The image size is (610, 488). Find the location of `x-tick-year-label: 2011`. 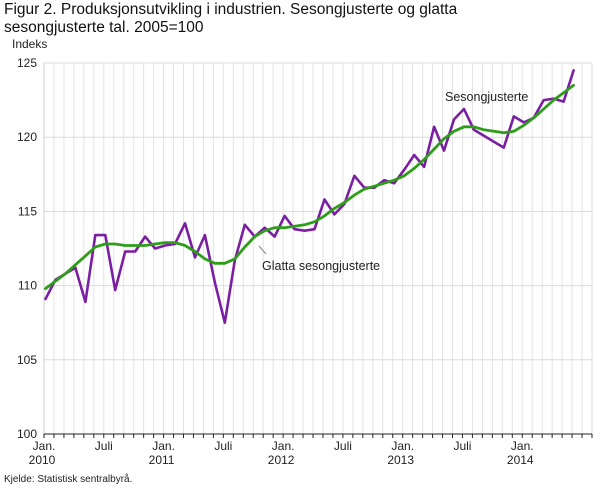

x-tick-year-label: 2011 is located at coordinates (162, 460).